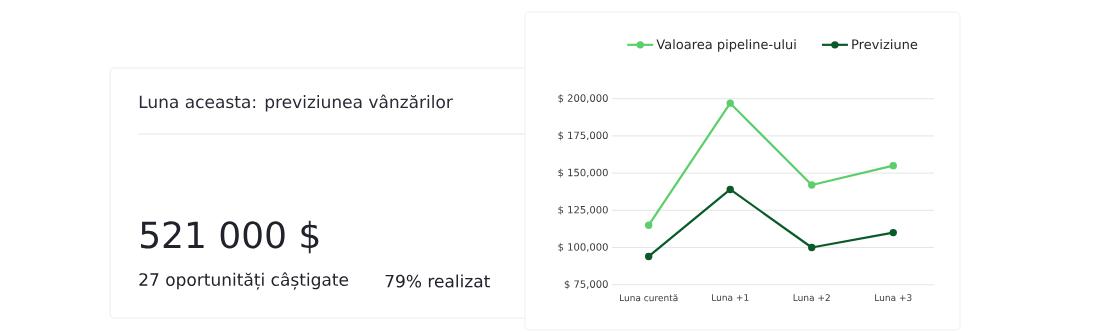 Image resolution: width=1104 pixels, height=332 pixels. Describe the element at coordinates (726, 45) in the screenshot. I see `legend-label: Valoarea pipeline-ului` at that location.